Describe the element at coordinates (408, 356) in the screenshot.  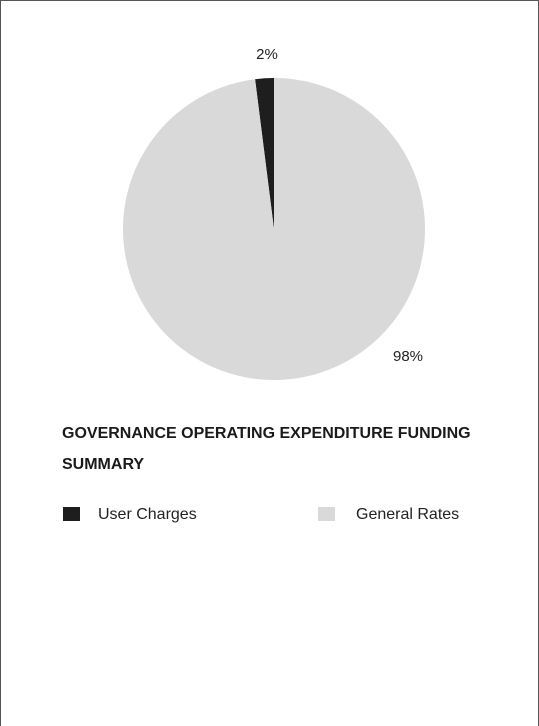
I see `data-label: 98%` at that location.